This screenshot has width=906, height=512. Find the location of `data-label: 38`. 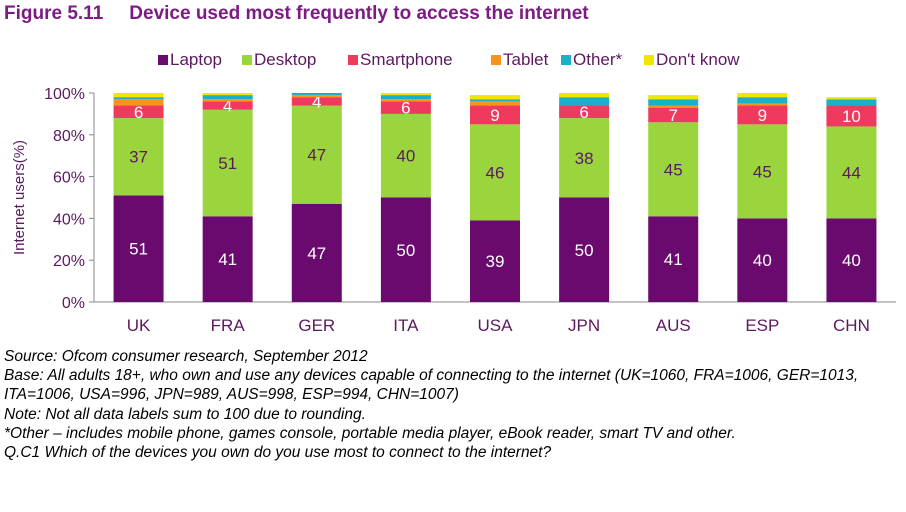

data-label: 38 is located at coordinates (584, 158).